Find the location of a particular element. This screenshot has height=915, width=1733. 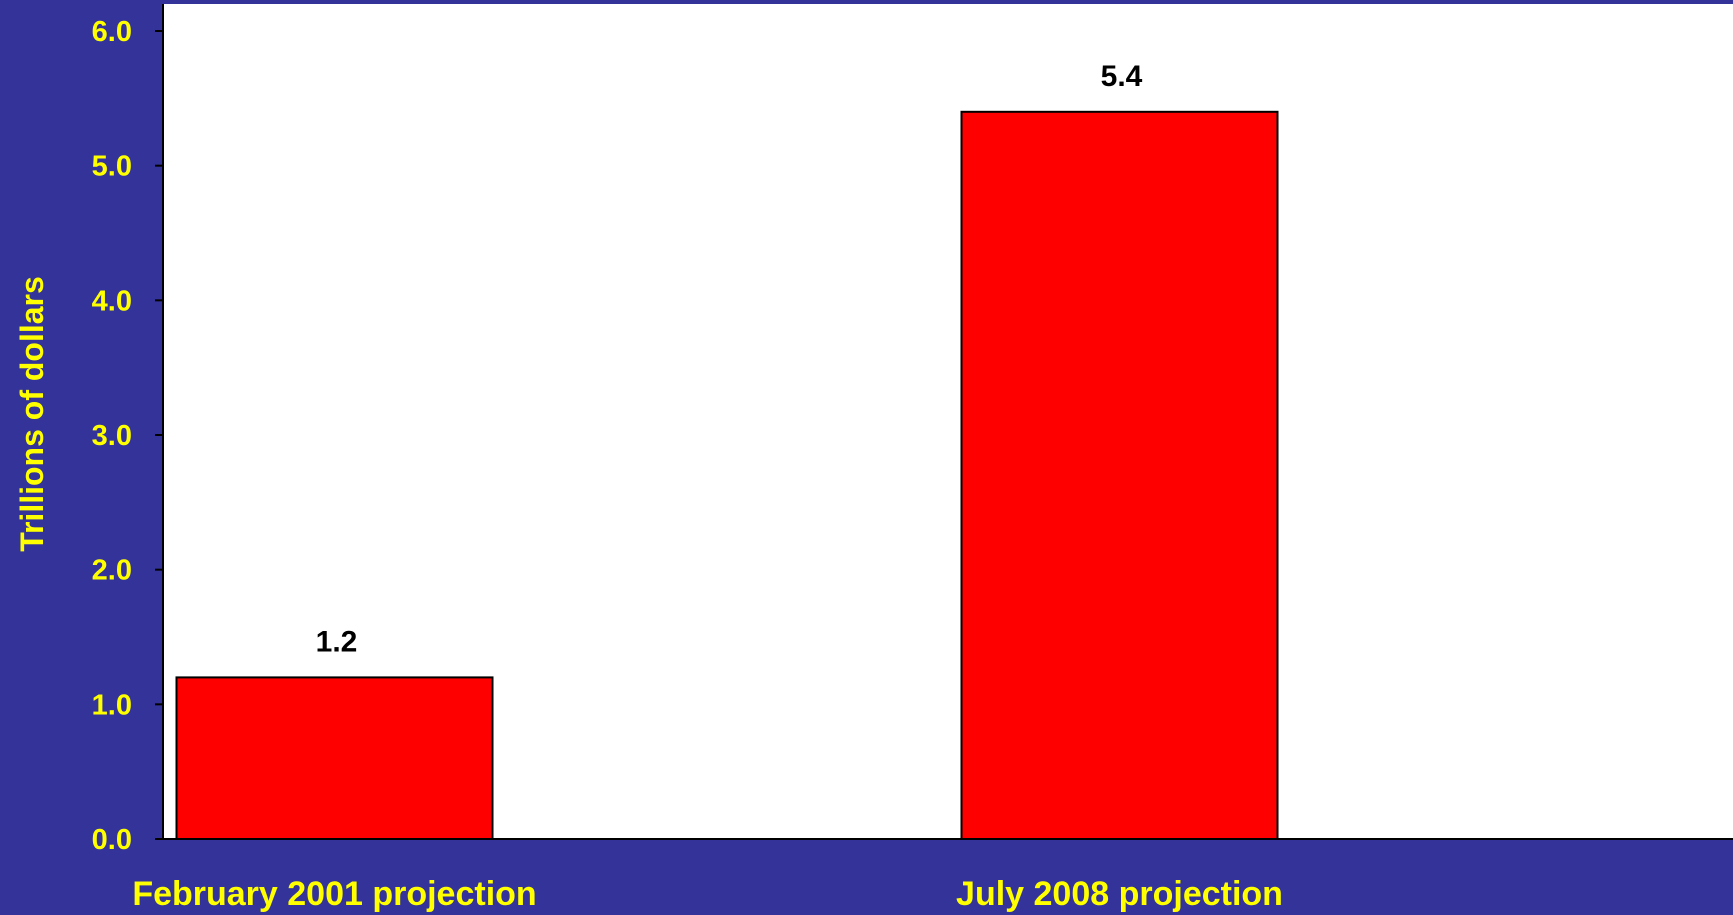

y-tick-label: 3.0 is located at coordinates (112, 436).